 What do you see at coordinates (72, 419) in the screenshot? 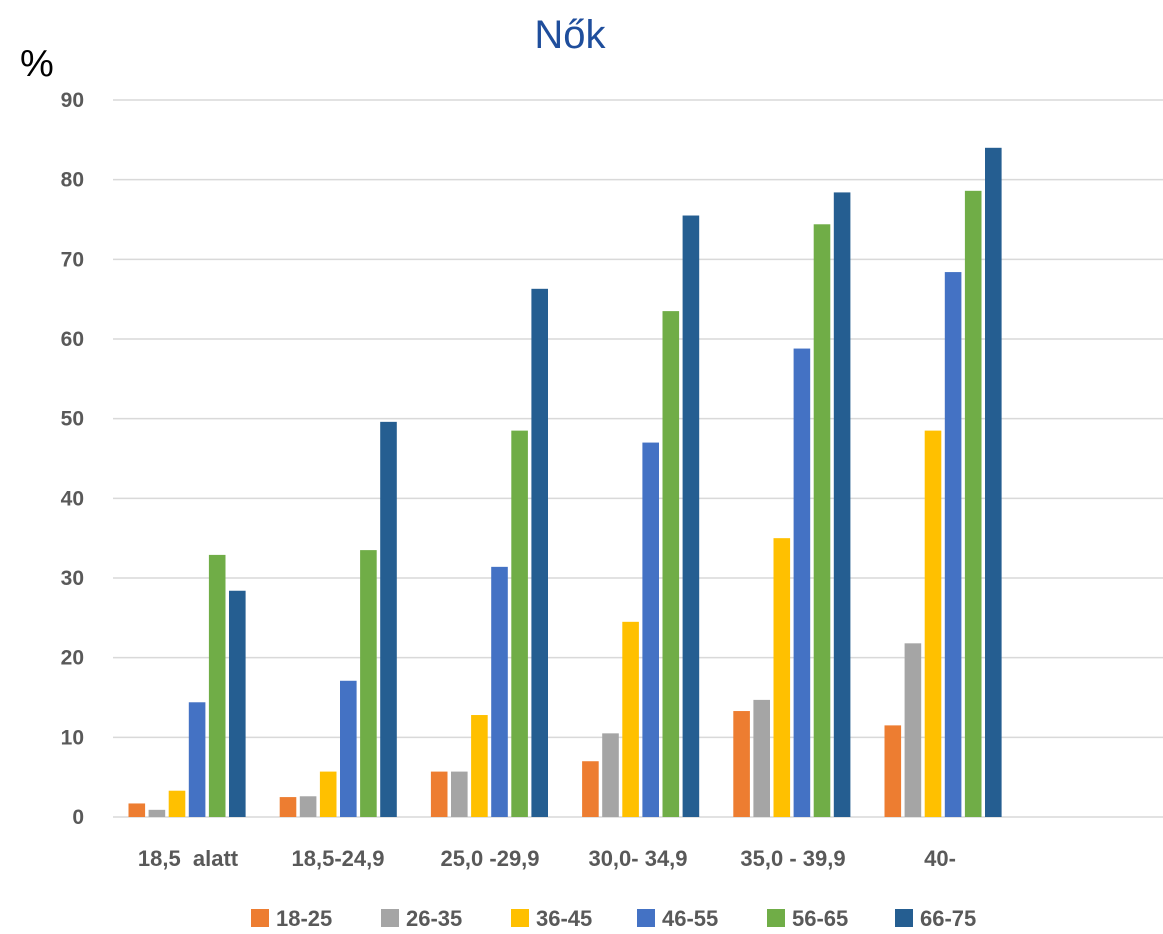
I see `y-tick-label: 50` at bounding box center [72, 419].